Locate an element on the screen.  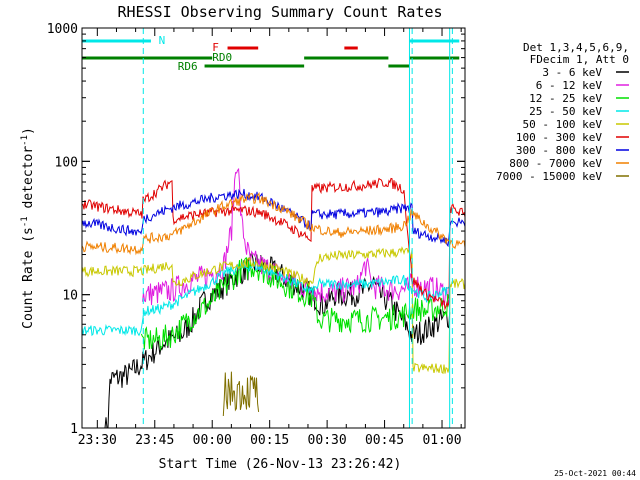
flag-label-n: N is located at coordinates (162, 40).